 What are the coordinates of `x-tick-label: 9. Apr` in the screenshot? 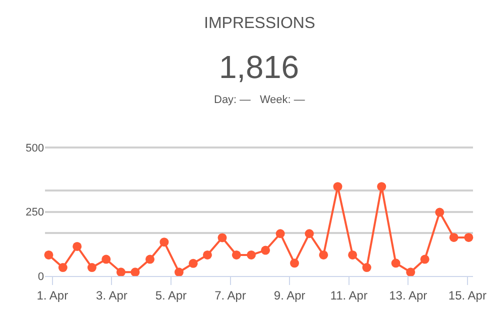 It's located at (290, 295).